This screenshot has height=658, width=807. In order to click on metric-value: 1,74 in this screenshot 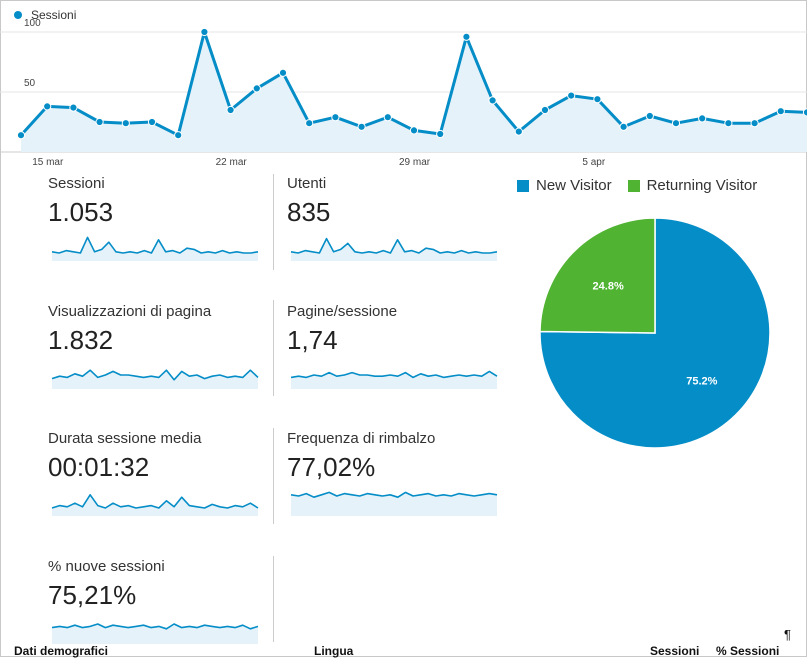, I will do `click(312, 340)`.